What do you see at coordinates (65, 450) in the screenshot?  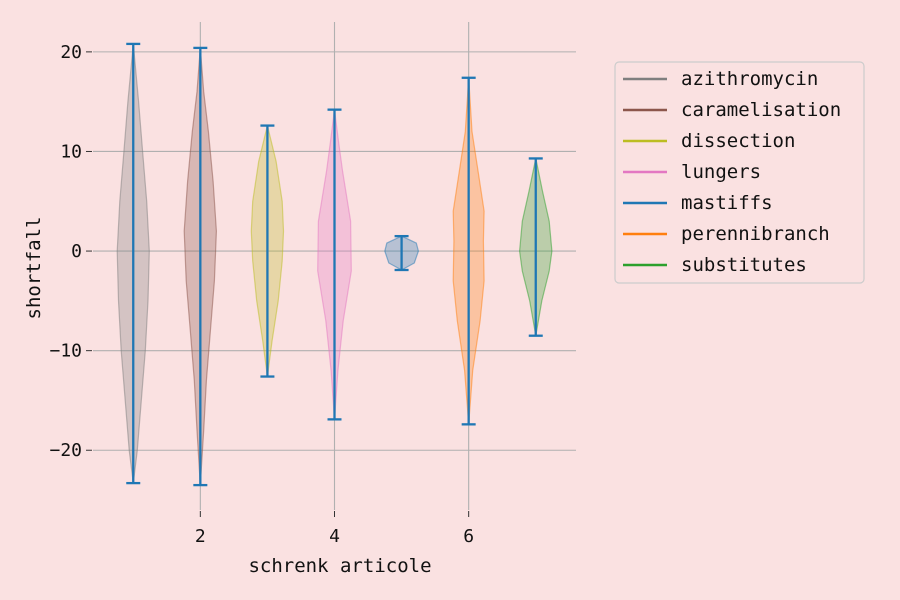 I see `y-tick-label: −20` at bounding box center [65, 450].